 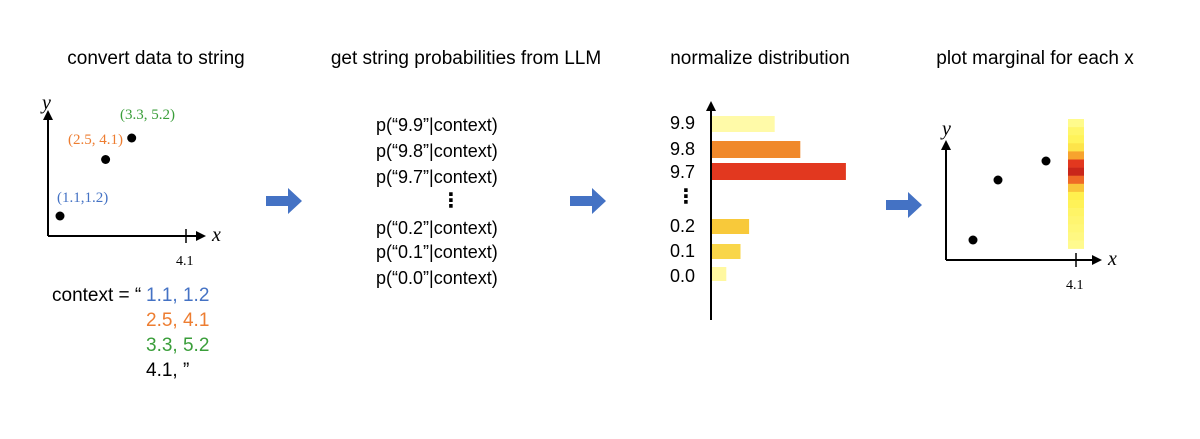 What do you see at coordinates (686, 197) in the screenshot?
I see `dist-ellipsis: ⋮` at bounding box center [686, 197].